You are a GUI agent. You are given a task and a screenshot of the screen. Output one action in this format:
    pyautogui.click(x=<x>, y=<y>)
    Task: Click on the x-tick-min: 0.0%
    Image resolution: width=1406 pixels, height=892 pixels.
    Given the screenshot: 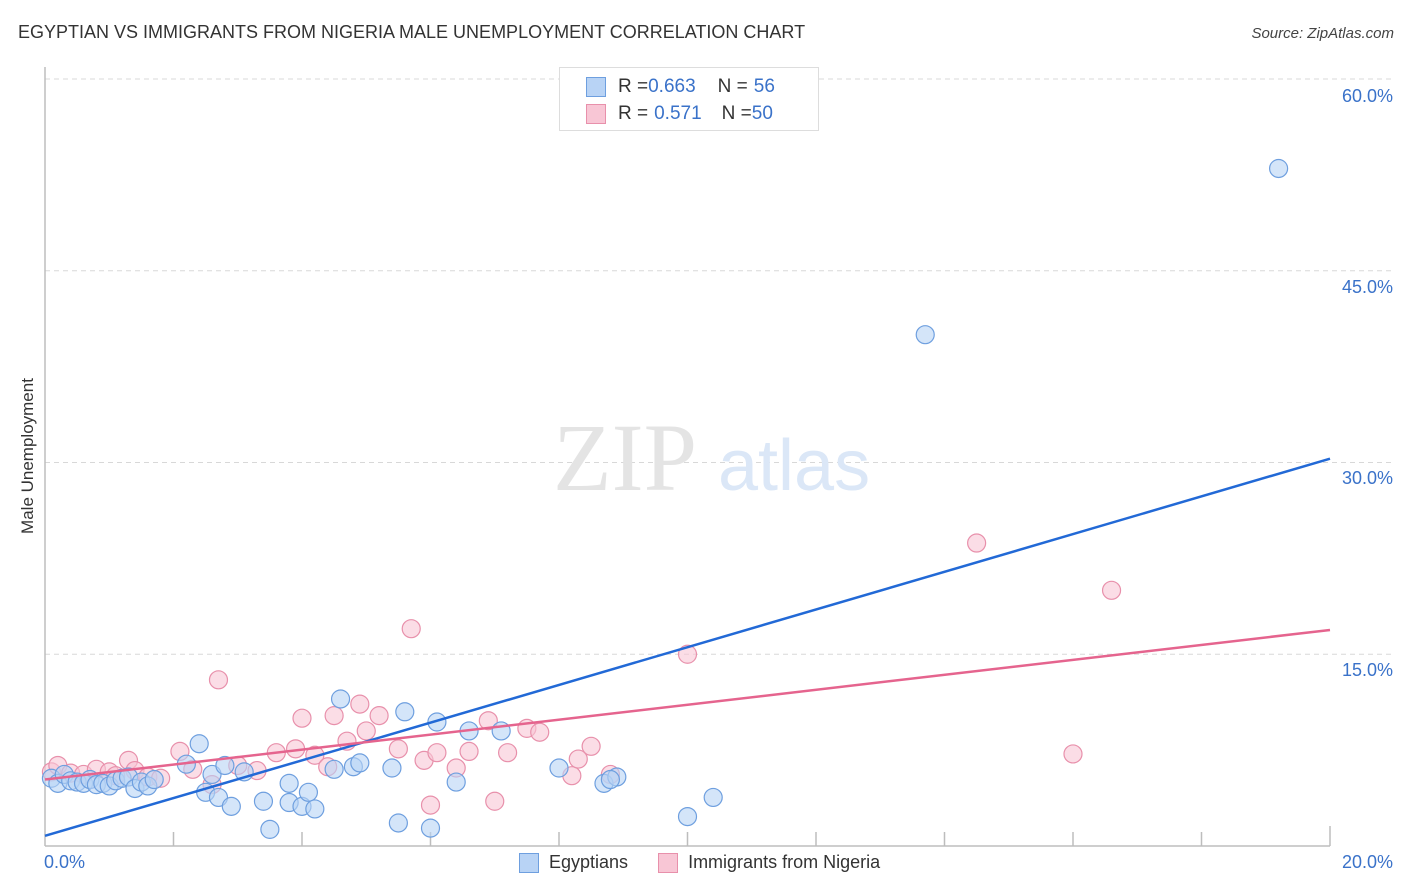 What is the action you would take?
    pyautogui.click(x=65, y=862)
    